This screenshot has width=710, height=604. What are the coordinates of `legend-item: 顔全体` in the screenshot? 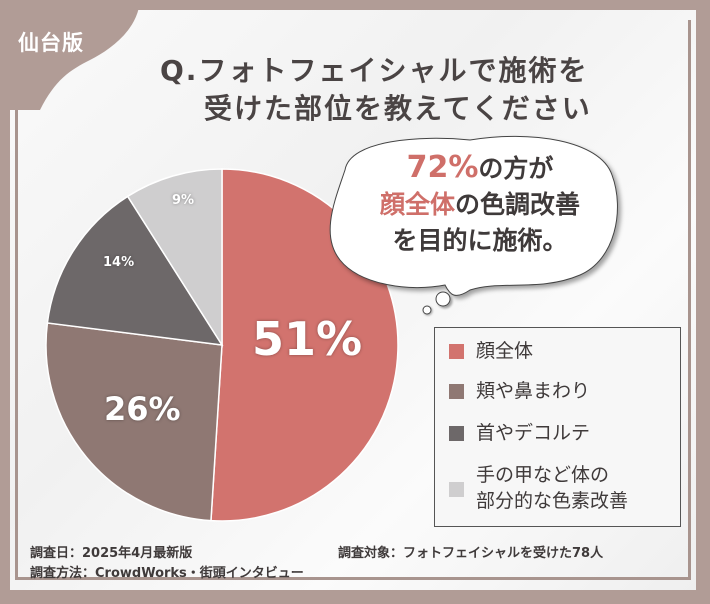 It's located at (491, 351).